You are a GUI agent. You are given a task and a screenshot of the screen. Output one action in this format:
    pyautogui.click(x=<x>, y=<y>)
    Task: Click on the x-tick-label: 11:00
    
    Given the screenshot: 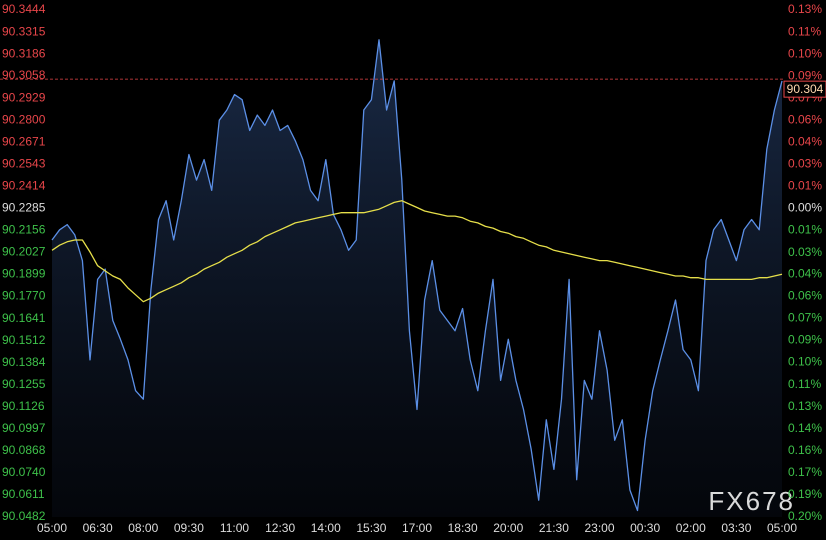 What is the action you would take?
    pyautogui.click(x=234, y=528)
    